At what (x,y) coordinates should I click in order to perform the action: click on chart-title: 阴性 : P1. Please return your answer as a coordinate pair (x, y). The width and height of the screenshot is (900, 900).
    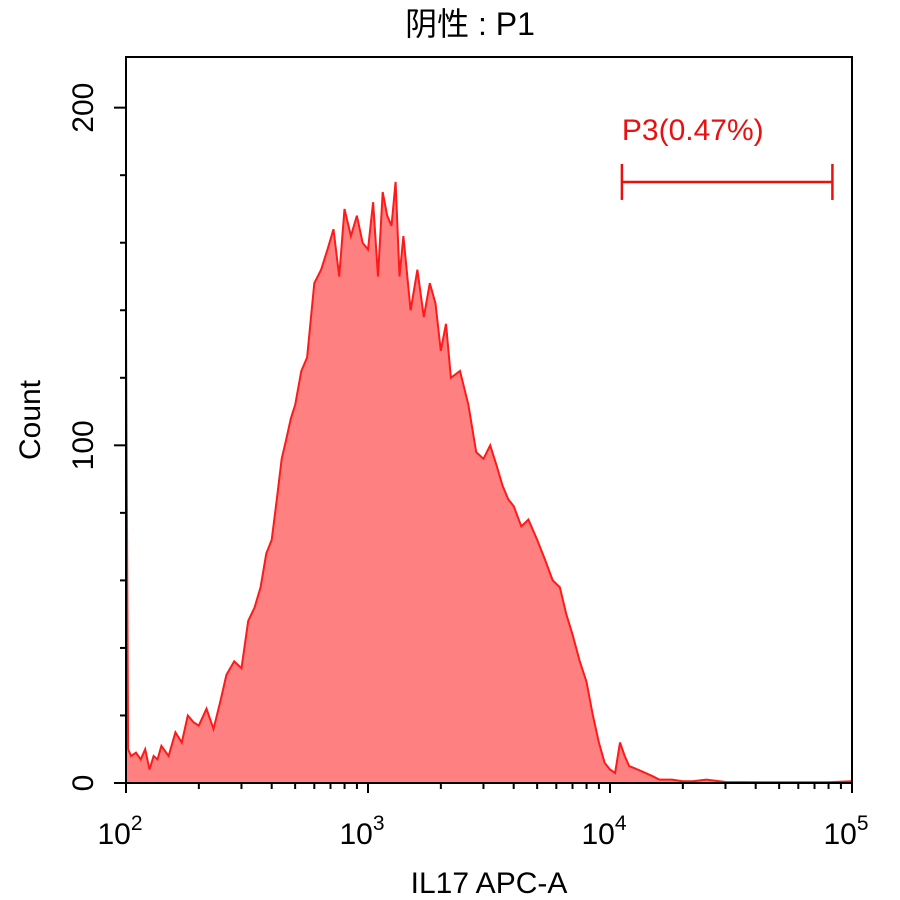
    Looking at the image, I should click on (470, 24).